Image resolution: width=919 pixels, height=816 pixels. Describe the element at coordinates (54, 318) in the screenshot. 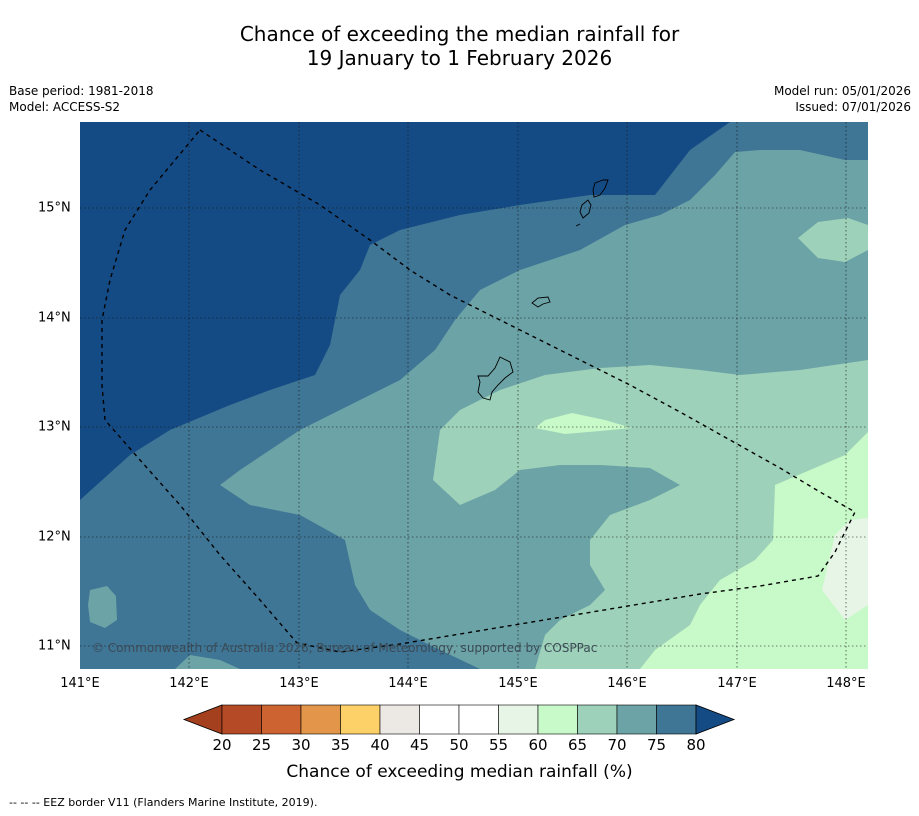

I see `lat-label-14n: 14°N` at that location.